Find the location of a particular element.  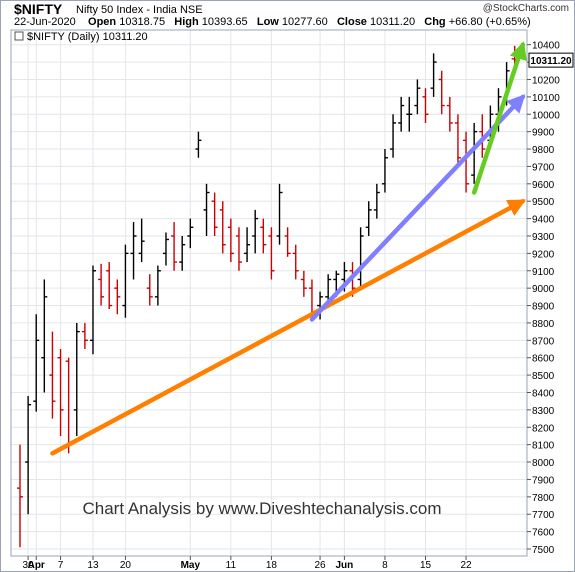

y-tick-label: 8100 is located at coordinates (543, 446).